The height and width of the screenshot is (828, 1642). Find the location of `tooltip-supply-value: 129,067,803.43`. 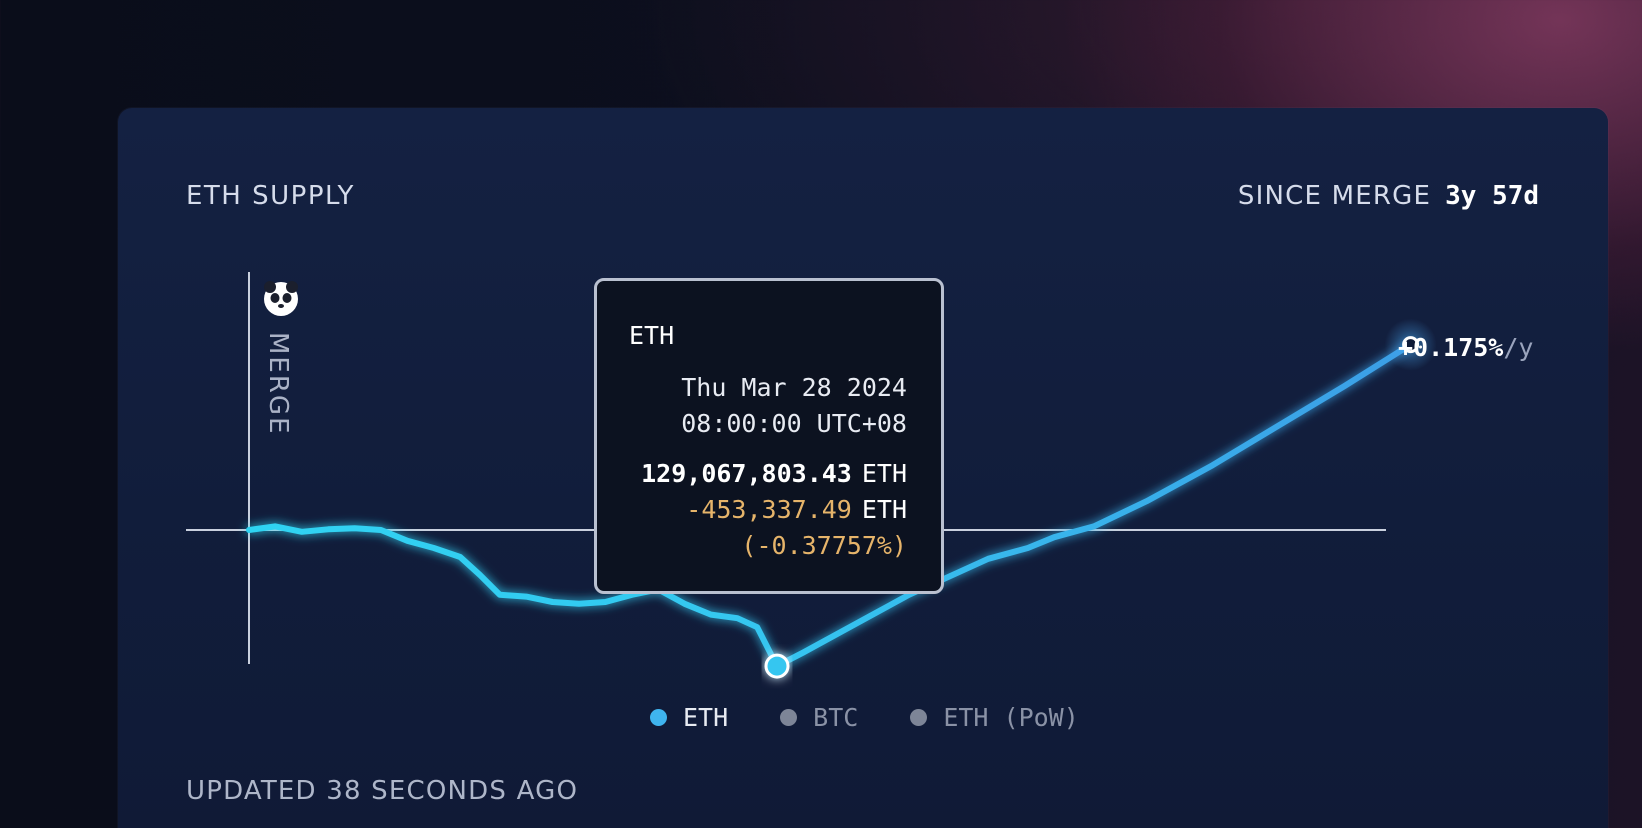

tooltip-supply-value: 129,067,803.43 is located at coordinates (746, 473).